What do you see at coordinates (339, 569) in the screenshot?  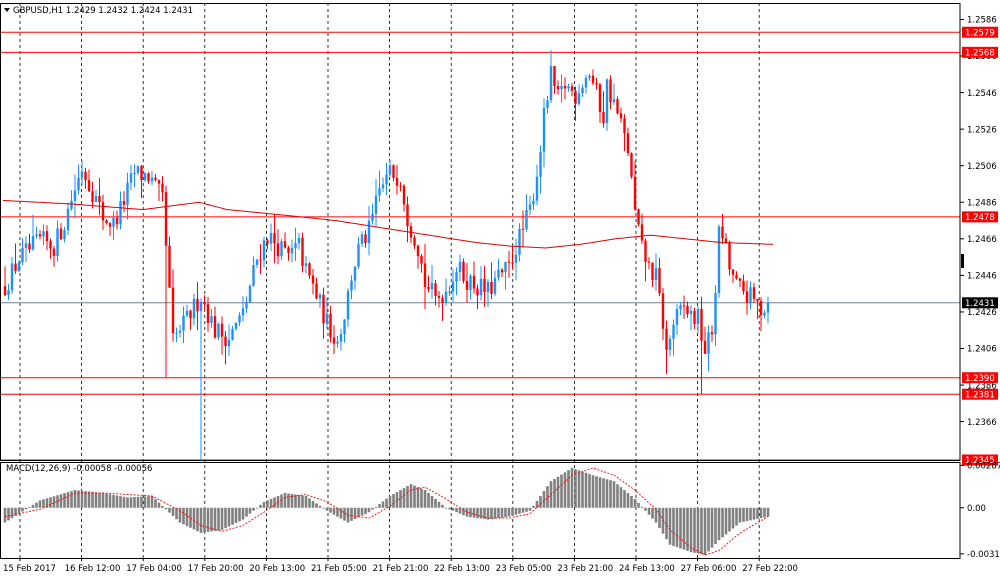 I see `time-label: 21 Feb 05:00` at bounding box center [339, 569].